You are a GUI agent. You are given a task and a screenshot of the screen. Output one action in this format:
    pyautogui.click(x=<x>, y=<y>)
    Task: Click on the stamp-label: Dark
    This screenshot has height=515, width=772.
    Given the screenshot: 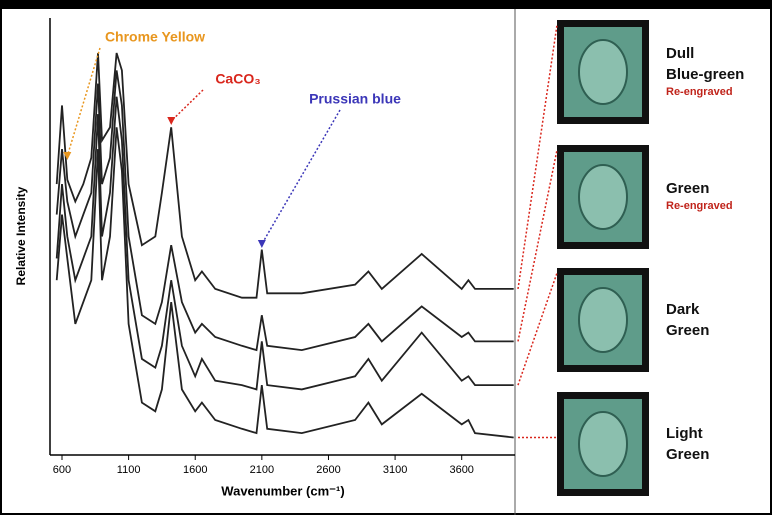 What is the action you would take?
    pyautogui.click(x=683, y=309)
    